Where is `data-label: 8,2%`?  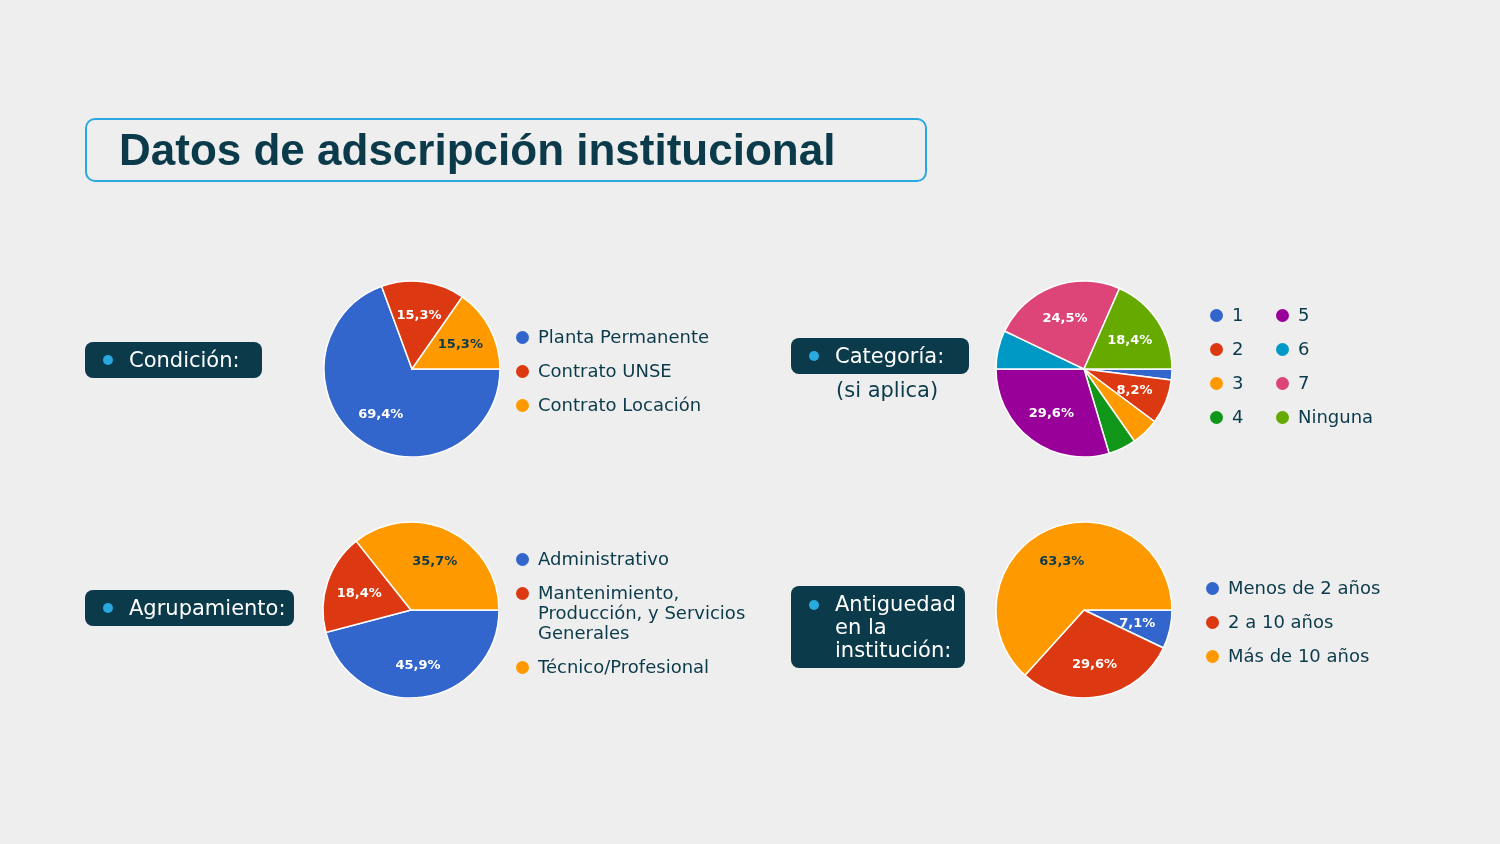 data-label: 8,2% is located at coordinates (1134, 389).